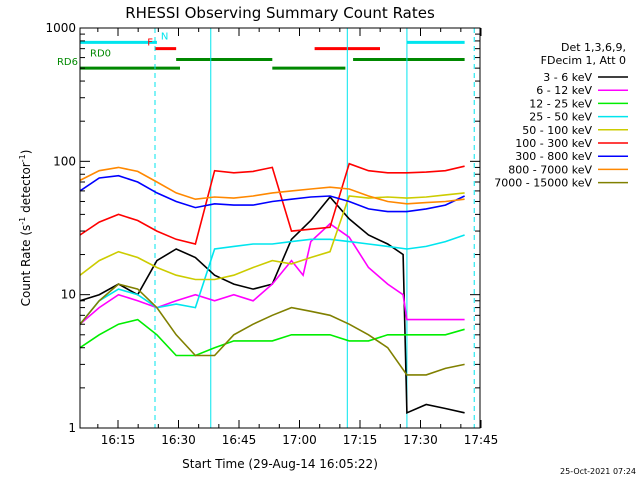 The height and width of the screenshot is (480, 640). What do you see at coordinates (100, 54) in the screenshot?
I see `flag-rd0-label: RD0` at bounding box center [100, 54].